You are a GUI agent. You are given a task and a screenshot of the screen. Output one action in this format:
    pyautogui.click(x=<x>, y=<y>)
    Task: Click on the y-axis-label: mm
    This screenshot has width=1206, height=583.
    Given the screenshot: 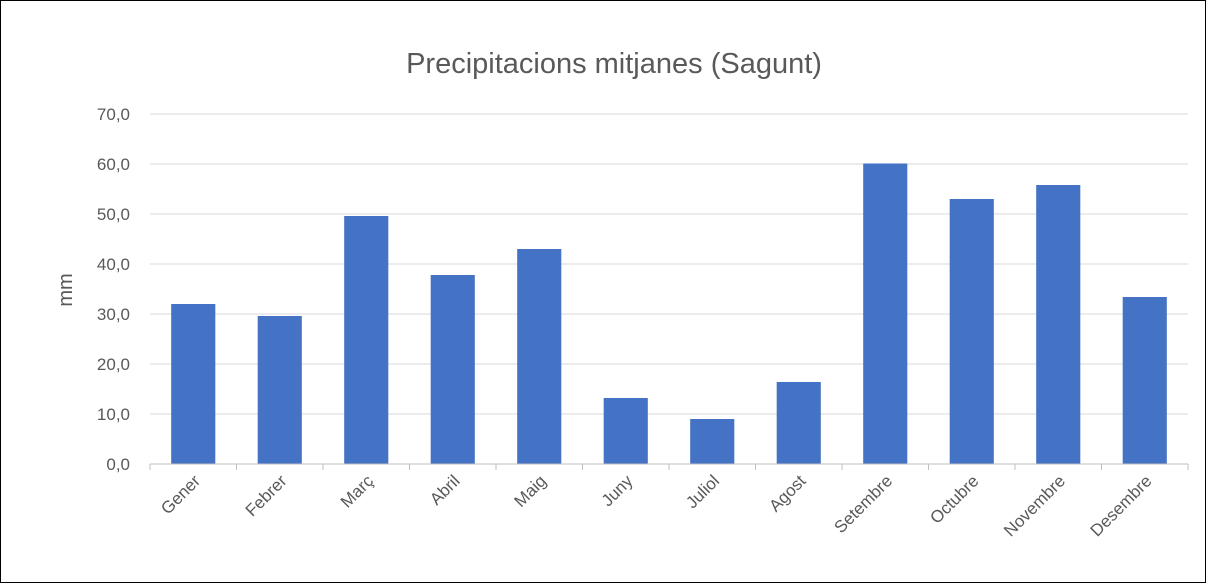 What is the action you would take?
    pyautogui.click(x=66, y=289)
    